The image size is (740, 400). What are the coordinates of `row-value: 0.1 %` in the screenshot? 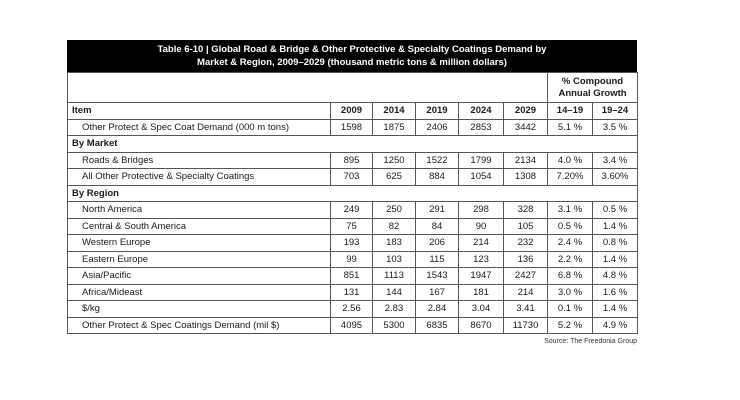 It's located at (570, 309).